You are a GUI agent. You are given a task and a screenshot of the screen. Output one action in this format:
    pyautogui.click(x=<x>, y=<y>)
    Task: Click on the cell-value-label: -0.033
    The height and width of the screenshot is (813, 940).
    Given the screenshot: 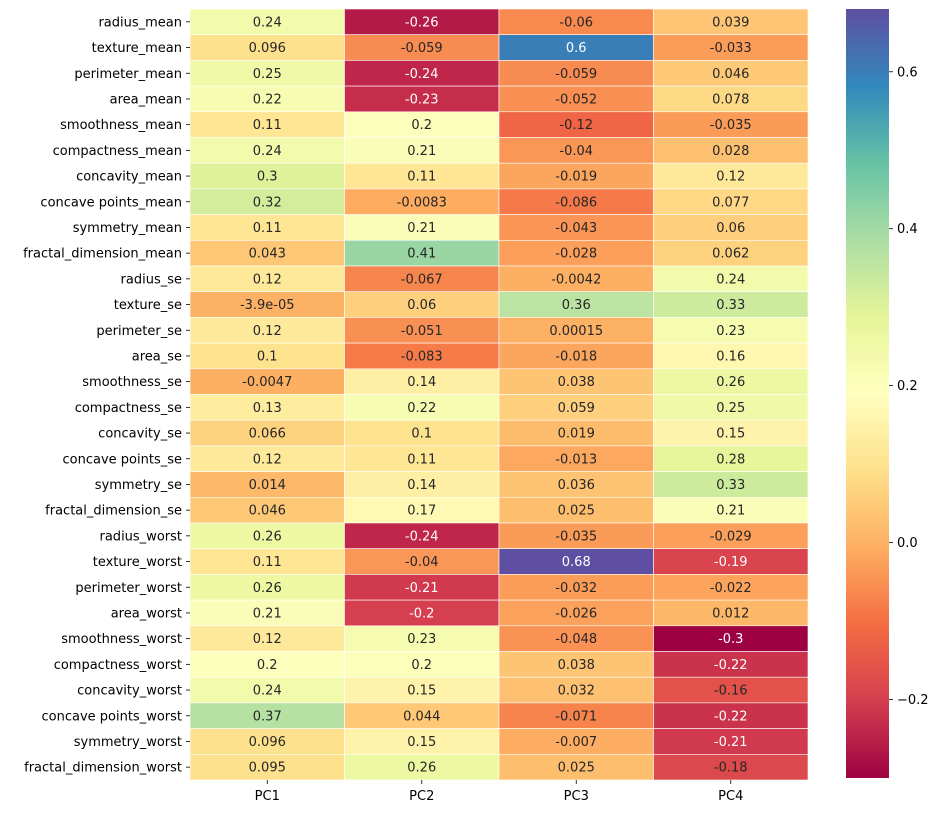 What is the action you would take?
    pyautogui.click(x=731, y=48)
    